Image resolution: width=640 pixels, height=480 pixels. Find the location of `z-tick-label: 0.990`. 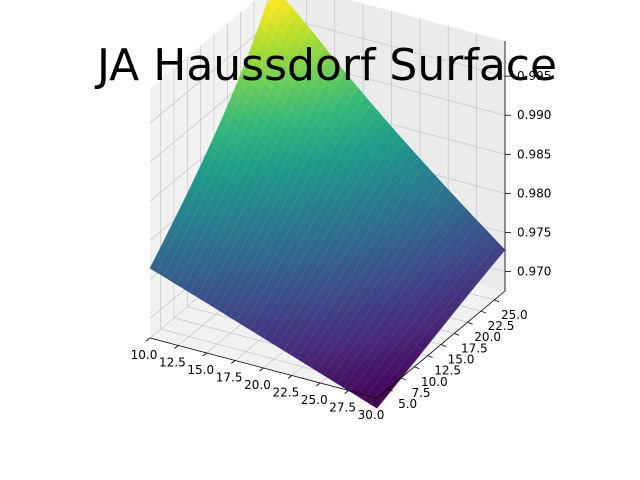

z-tick-label: 0.990 is located at coordinates (534, 115).